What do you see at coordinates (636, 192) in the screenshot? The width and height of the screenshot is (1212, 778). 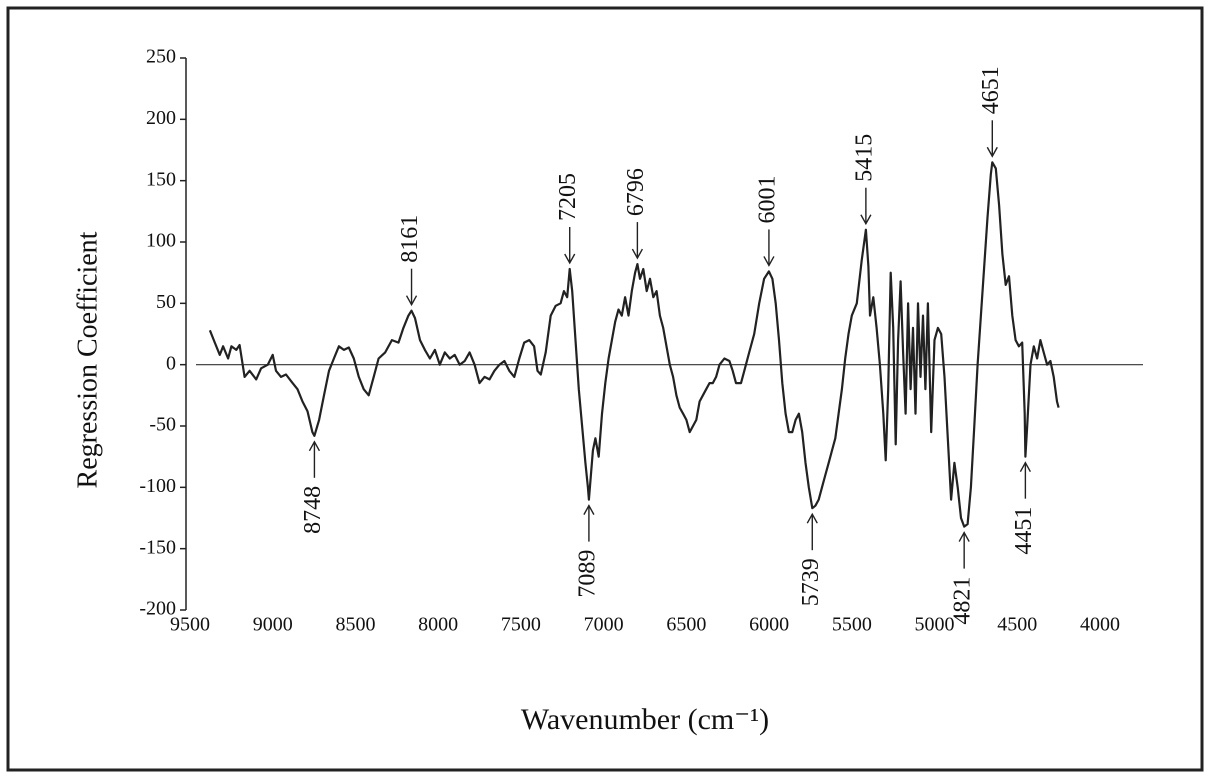 I see `annotation-label: 6796` at bounding box center [636, 192].